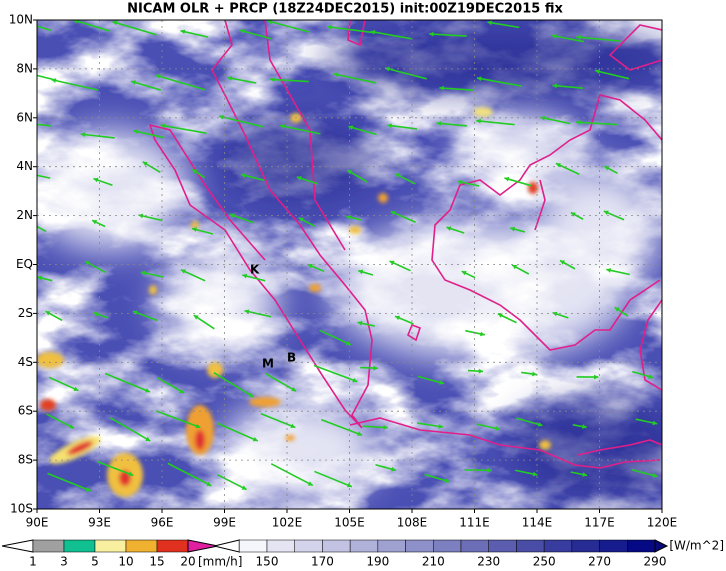 The width and height of the screenshot is (726, 571). What do you see at coordinates (25, 411) in the screenshot?
I see `y-axis-label: 6S` at bounding box center [25, 411].